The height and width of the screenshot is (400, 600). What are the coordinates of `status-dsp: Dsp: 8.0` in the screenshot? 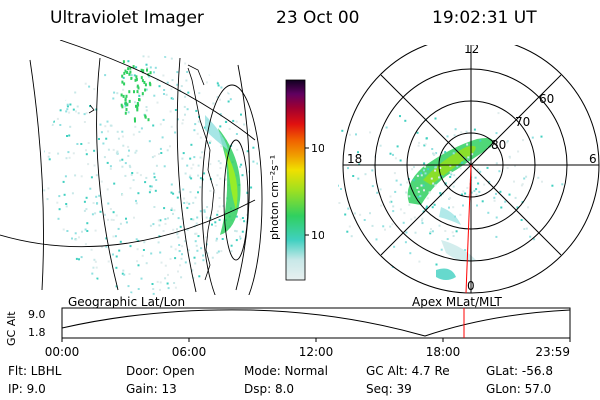 It's located at (269, 389).